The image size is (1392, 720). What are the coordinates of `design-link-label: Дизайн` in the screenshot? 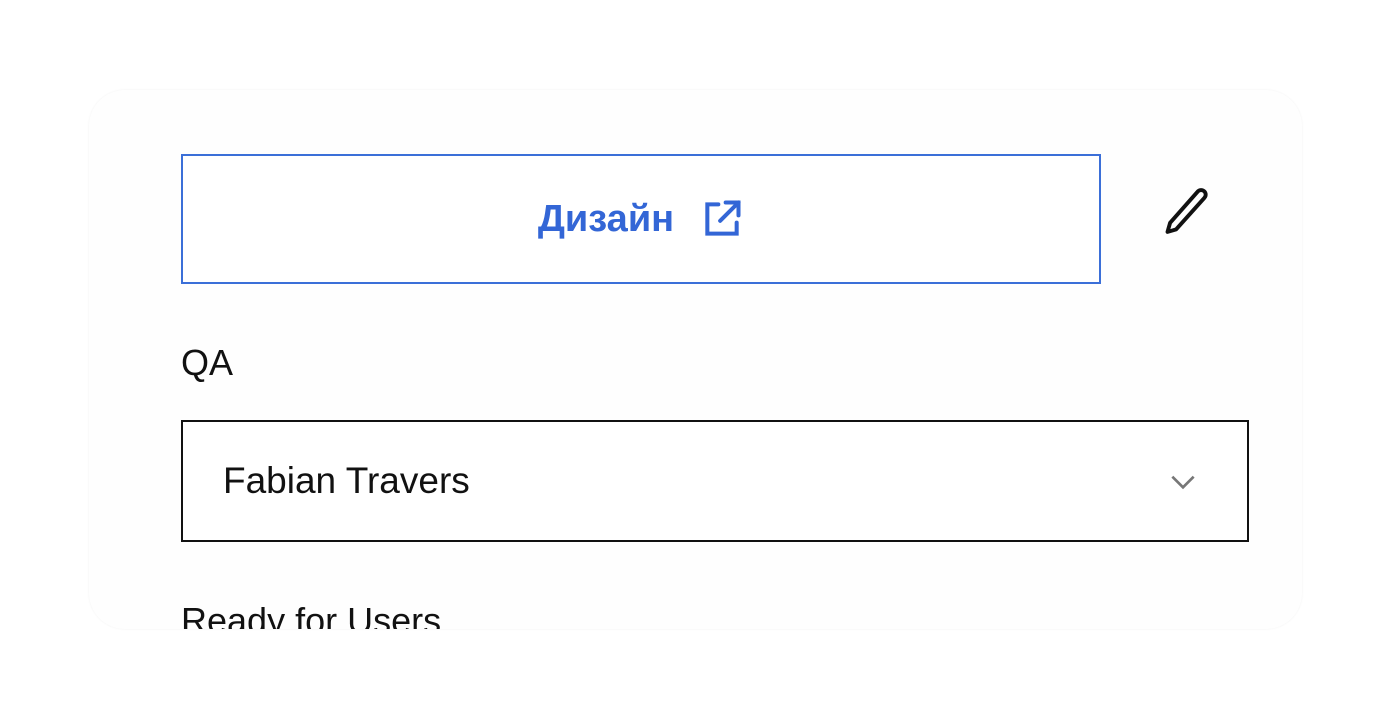 It's located at (606, 218).